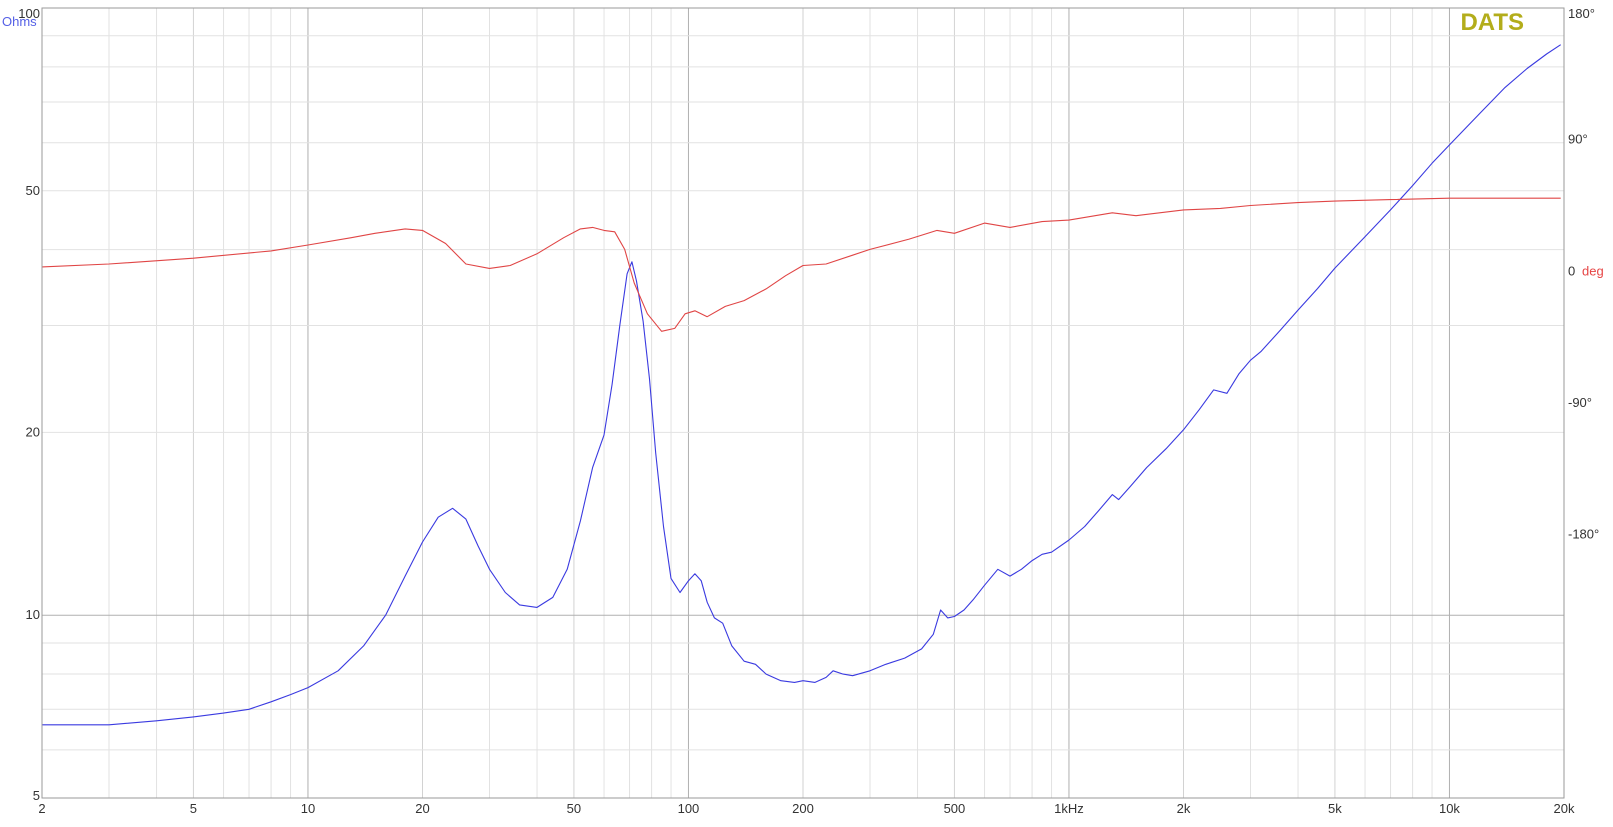 This screenshot has height=827, width=1613. I want to click on x-tick-label: 200, so click(803, 808).